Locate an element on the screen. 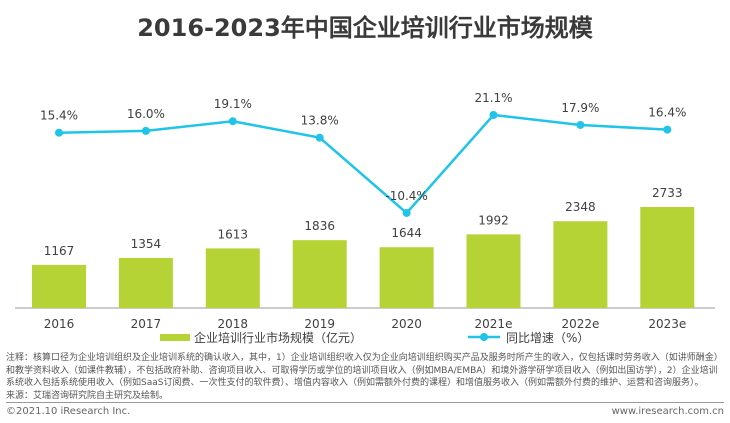 This screenshot has height=423, width=730. bar-value-label: 1836 is located at coordinates (319, 226).